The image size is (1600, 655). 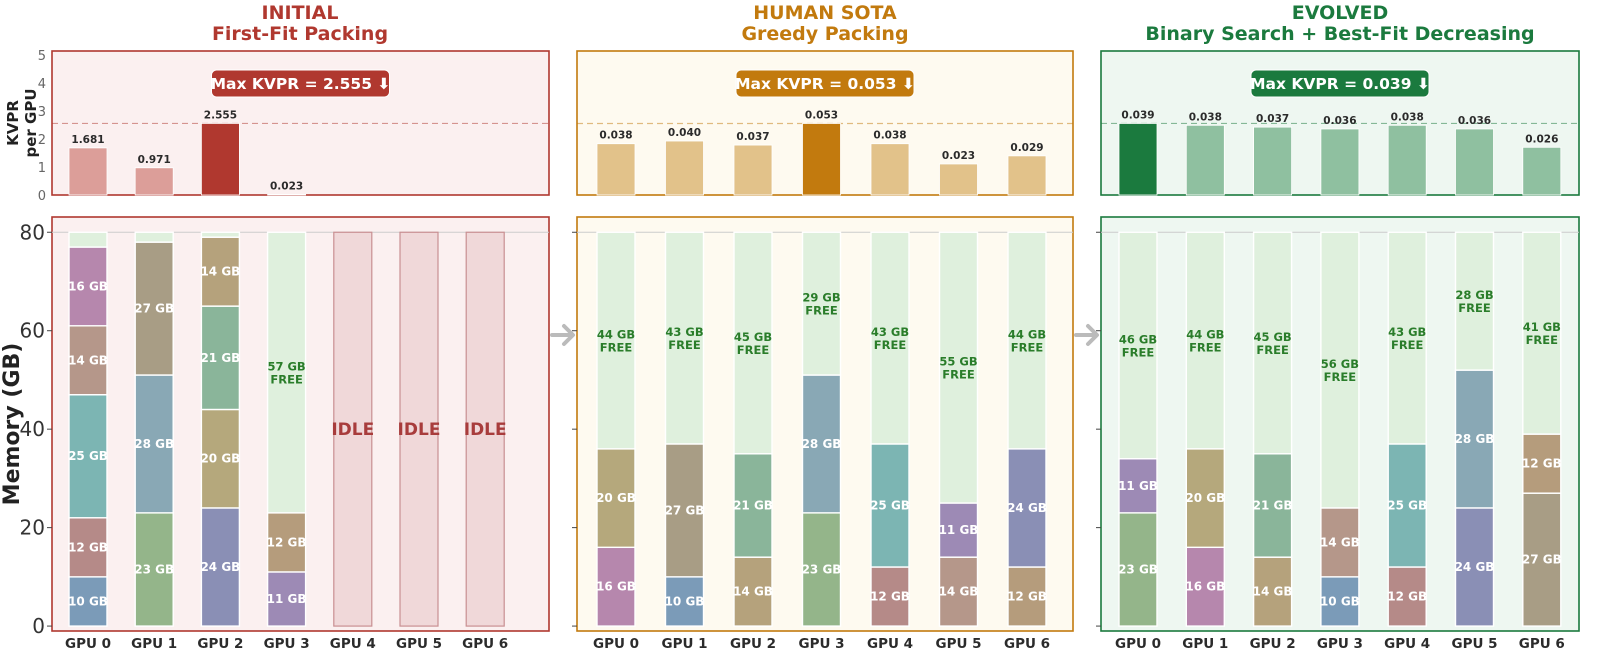 What do you see at coordinates (42, 112) in the screenshot?
I see `kvpr-tick-label: 3` at bounding box center [42, 112].